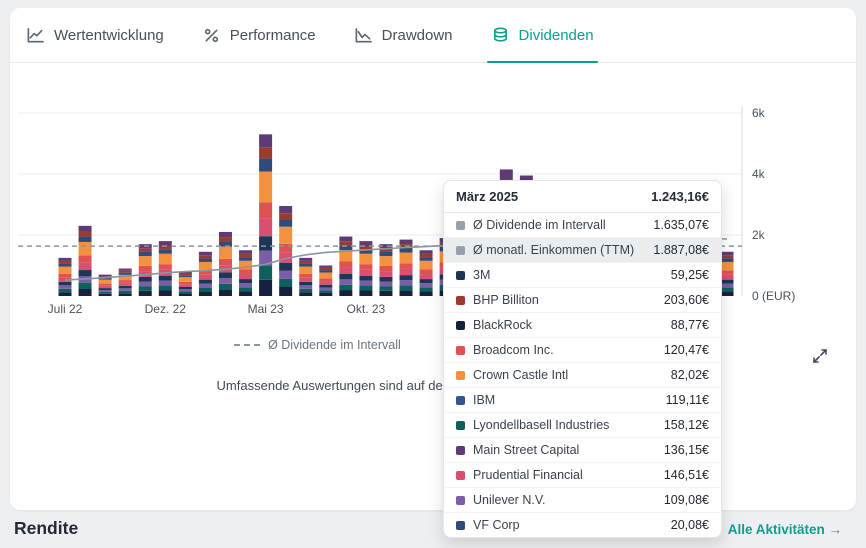 The image size is (866, 548). What do you see at coordinates (539, 225) in the screenshot?
I see `tooltip-row-label: Ø Dividende im Intervall` at bounding box center [539, 225].